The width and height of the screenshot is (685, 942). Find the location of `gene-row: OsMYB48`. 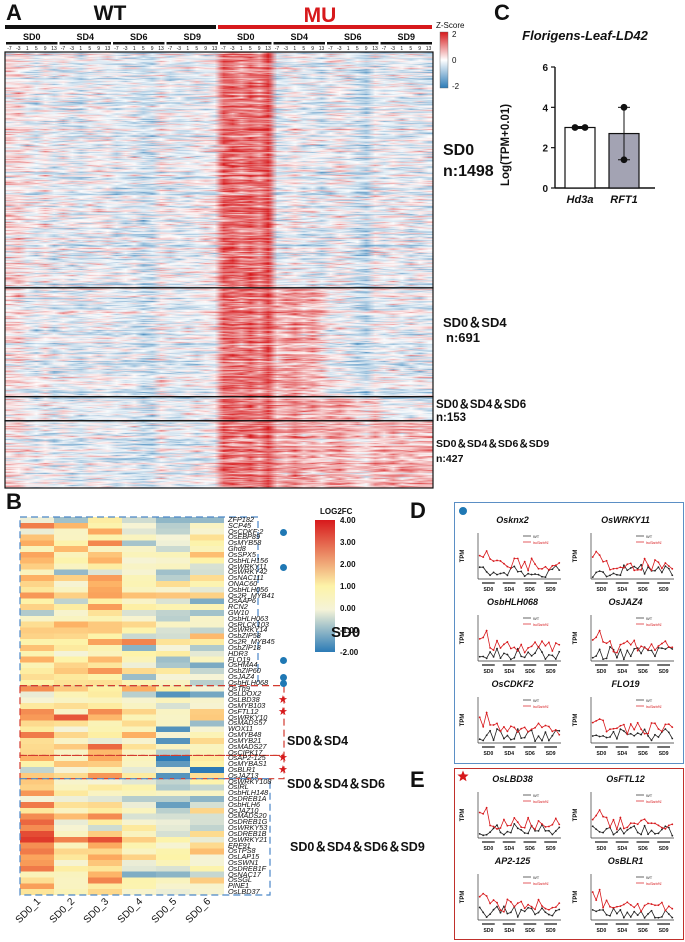

gene-row: OsMYB48 is located at coordinates (268, 735).